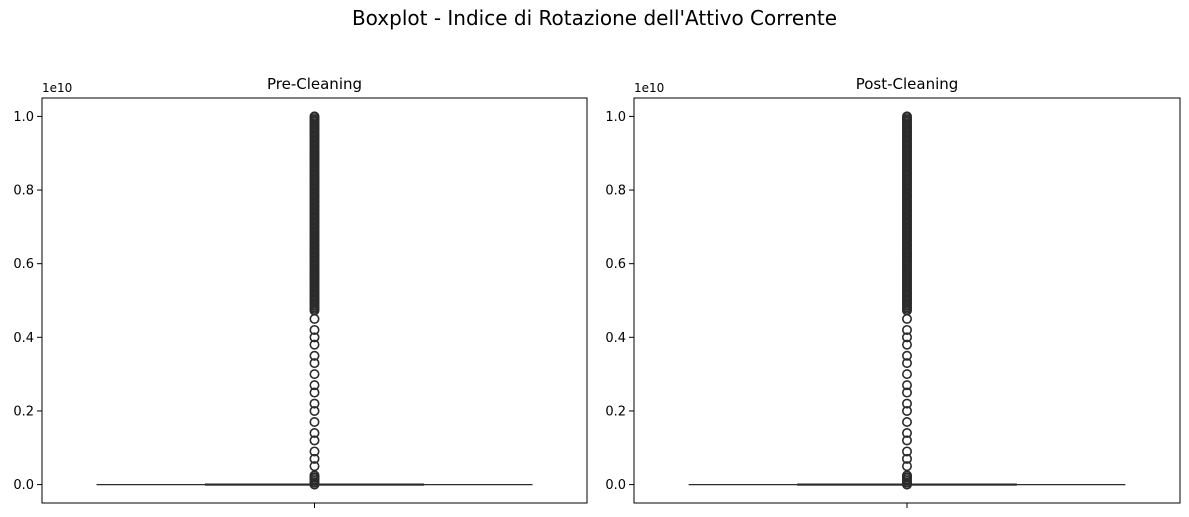 The image size is (1189, 517). Describe the element at coordinates (907, 84) in the screenshot. I see `subplot-title: Post-Cleaning` at that location.